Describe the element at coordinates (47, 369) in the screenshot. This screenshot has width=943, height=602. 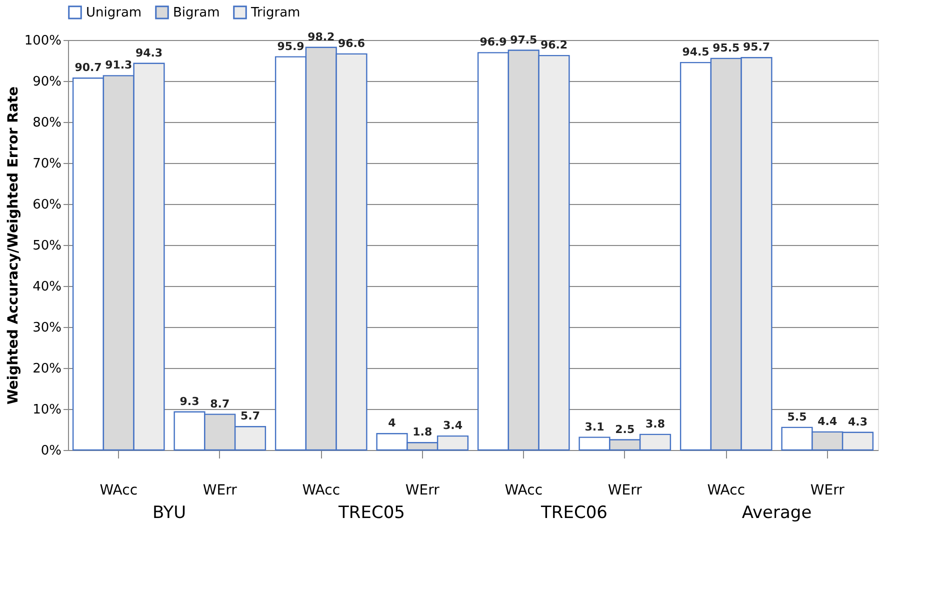
I see `y-tick-label: 20%` at that location.